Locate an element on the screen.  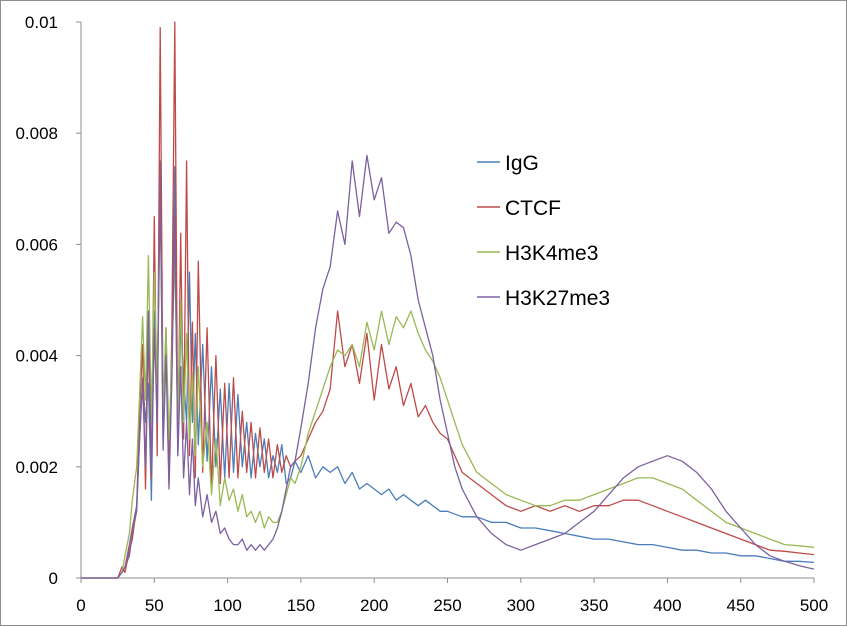
legend-label-h3k27me3: H3K27me3 is located at coordinates (557, 298).